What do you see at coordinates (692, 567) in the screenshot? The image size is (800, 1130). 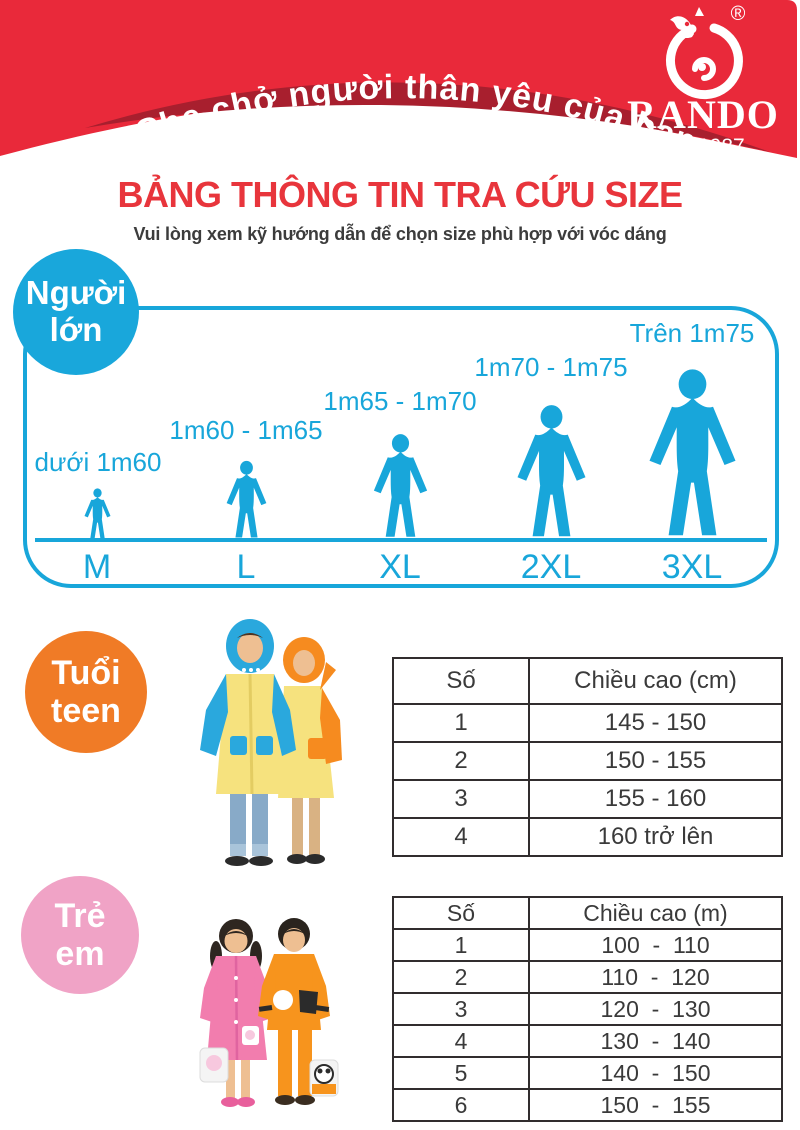 I see `adult-size-3xl: 3XL` at bounding box center [692, 567].